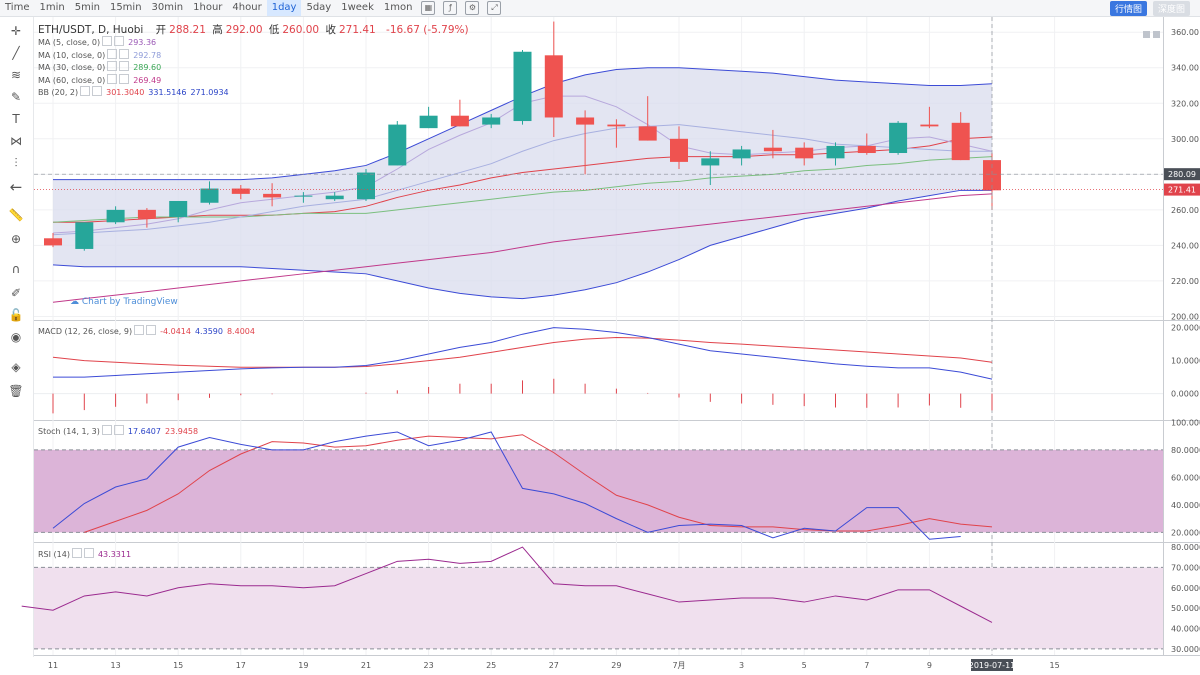 The width and height of the screenshot is (1200, 675). Describe the element at coordinates (16, 315) in the screenshot. I see `lock-icon: 🔓` at that location.